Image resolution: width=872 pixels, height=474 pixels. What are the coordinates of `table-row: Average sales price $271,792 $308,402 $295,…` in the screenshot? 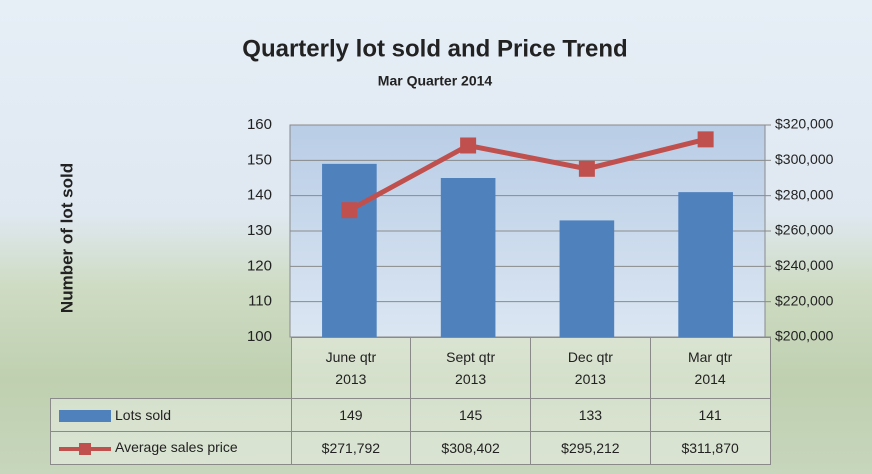 It's located at (410, 447).